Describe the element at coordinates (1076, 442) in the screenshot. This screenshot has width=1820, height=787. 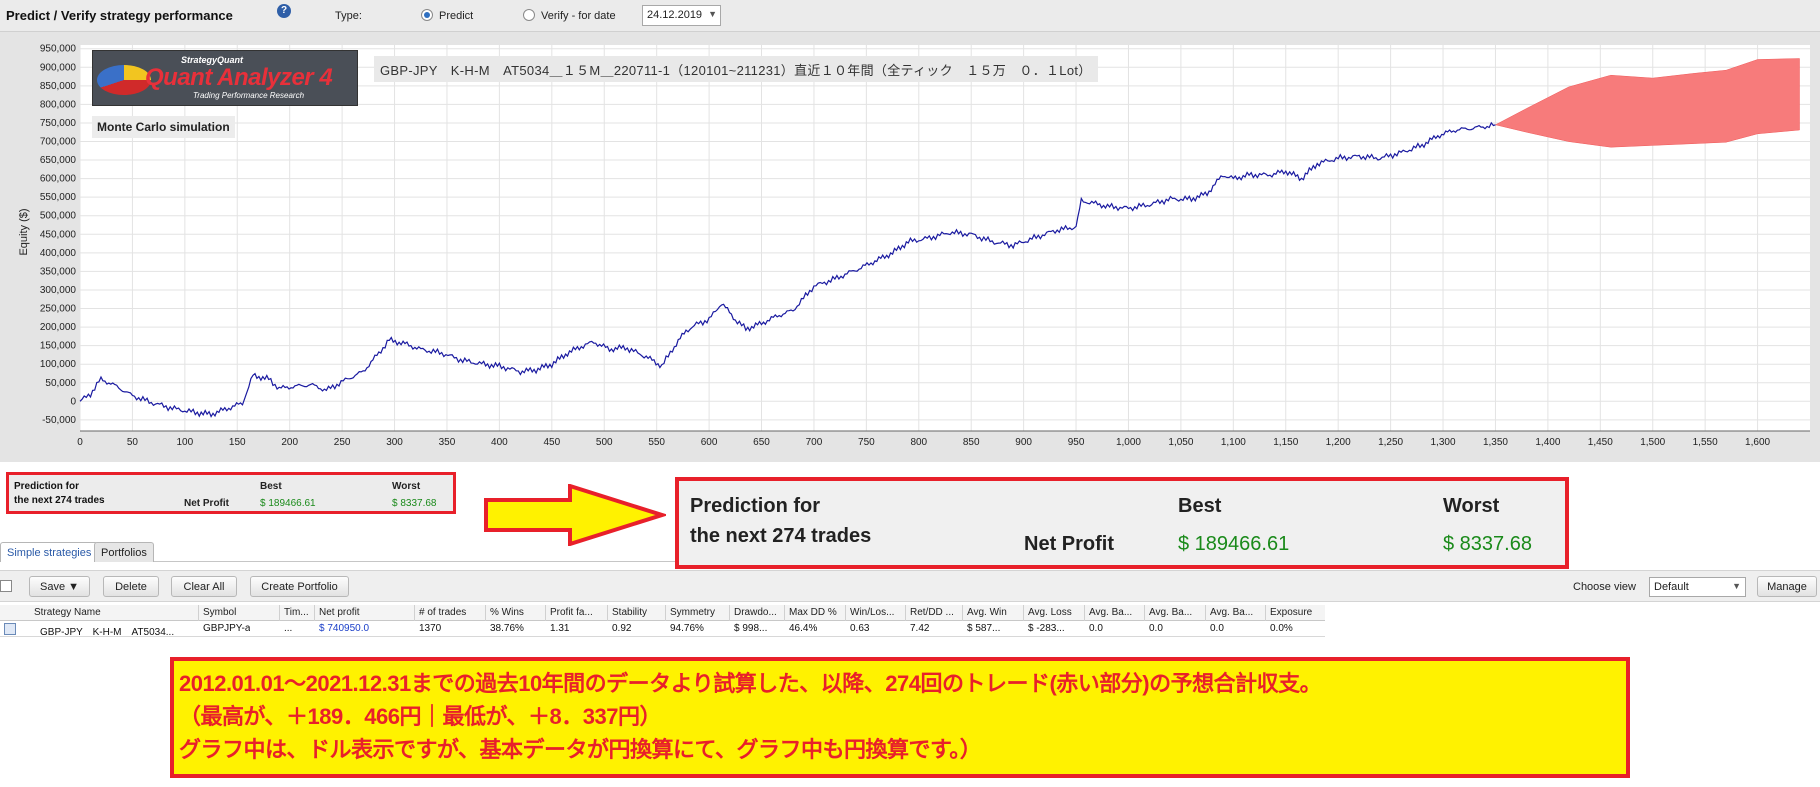
I see `x-tick-label: 950` at that location.